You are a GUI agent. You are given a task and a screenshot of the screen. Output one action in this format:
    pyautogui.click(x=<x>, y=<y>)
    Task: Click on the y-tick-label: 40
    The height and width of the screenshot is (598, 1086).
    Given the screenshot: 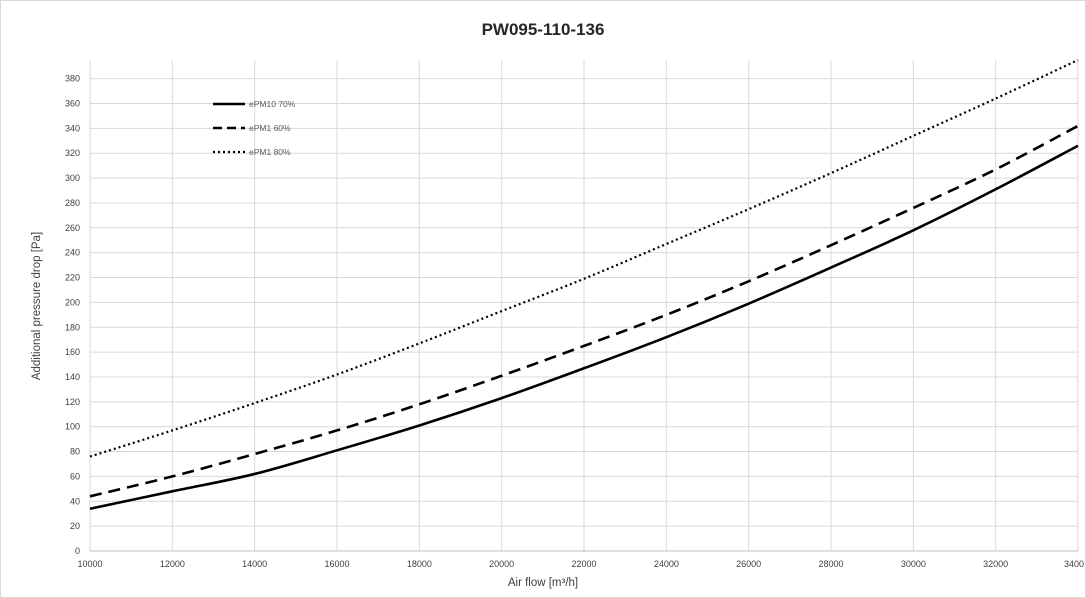 What is the action you would take?
    pyautogui.click(x=75, y=501)
    